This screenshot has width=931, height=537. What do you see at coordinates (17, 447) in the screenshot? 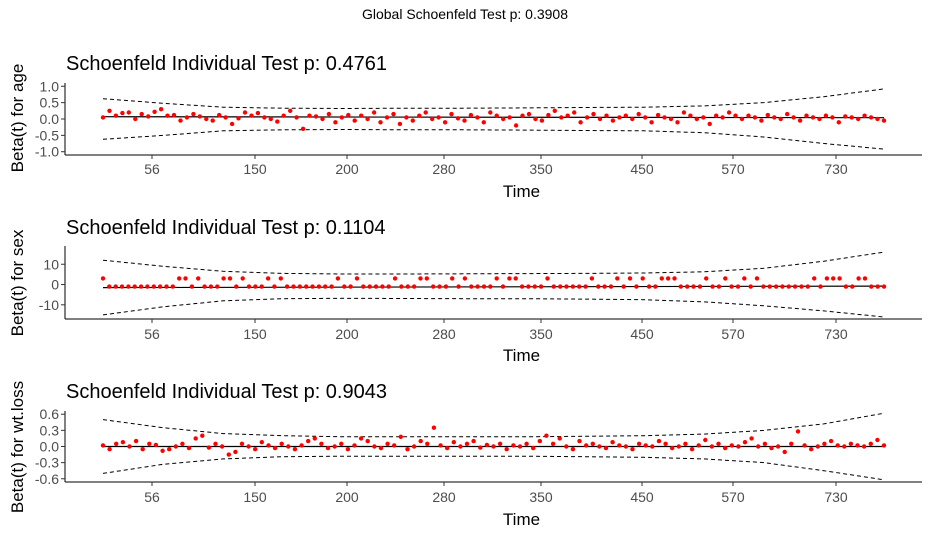
I see `y-axis-label: Beta(t) for wt.loss` at bounding box center [17, 447].